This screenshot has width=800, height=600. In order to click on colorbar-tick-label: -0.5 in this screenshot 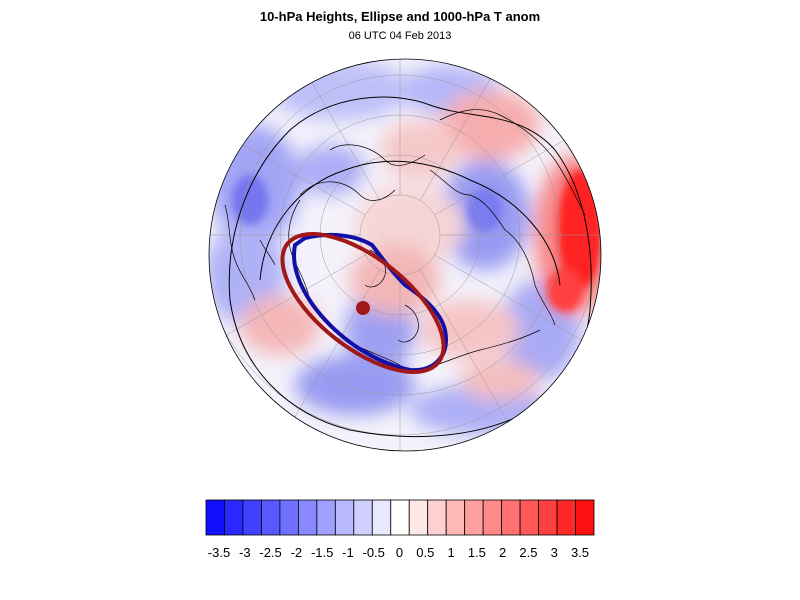, I will do `click(374, 552)`.